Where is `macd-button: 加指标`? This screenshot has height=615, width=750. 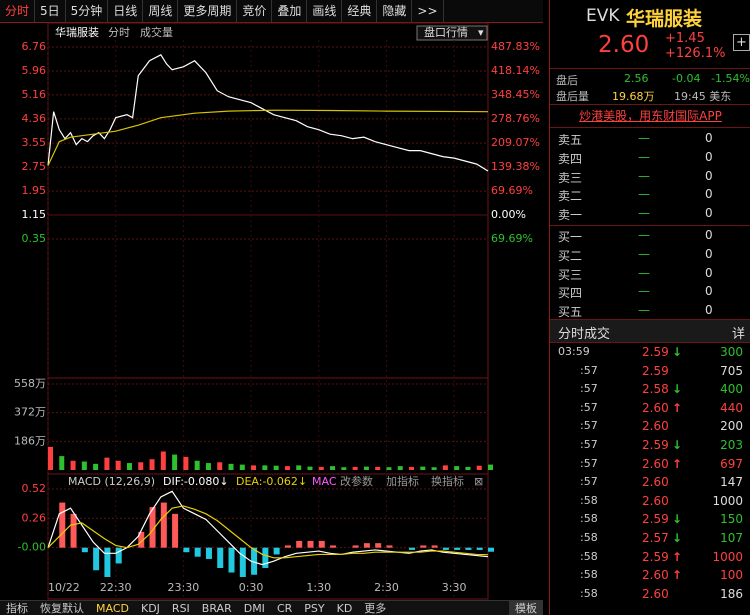
macd-button: 加指标 is located at coordinates (402, 481).